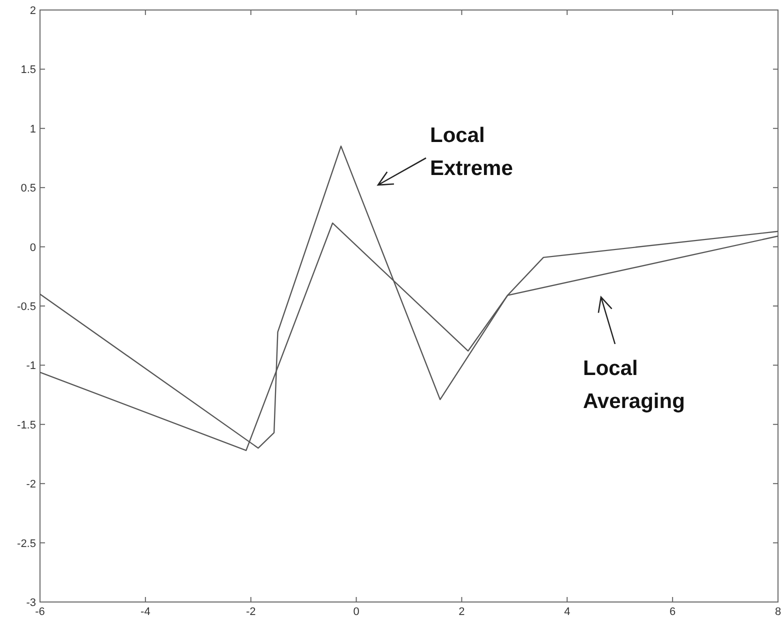 Image resolution: width=782 pixels, height=620 pixels. I want to click on y-tick-label: 0, so click(33, 248).